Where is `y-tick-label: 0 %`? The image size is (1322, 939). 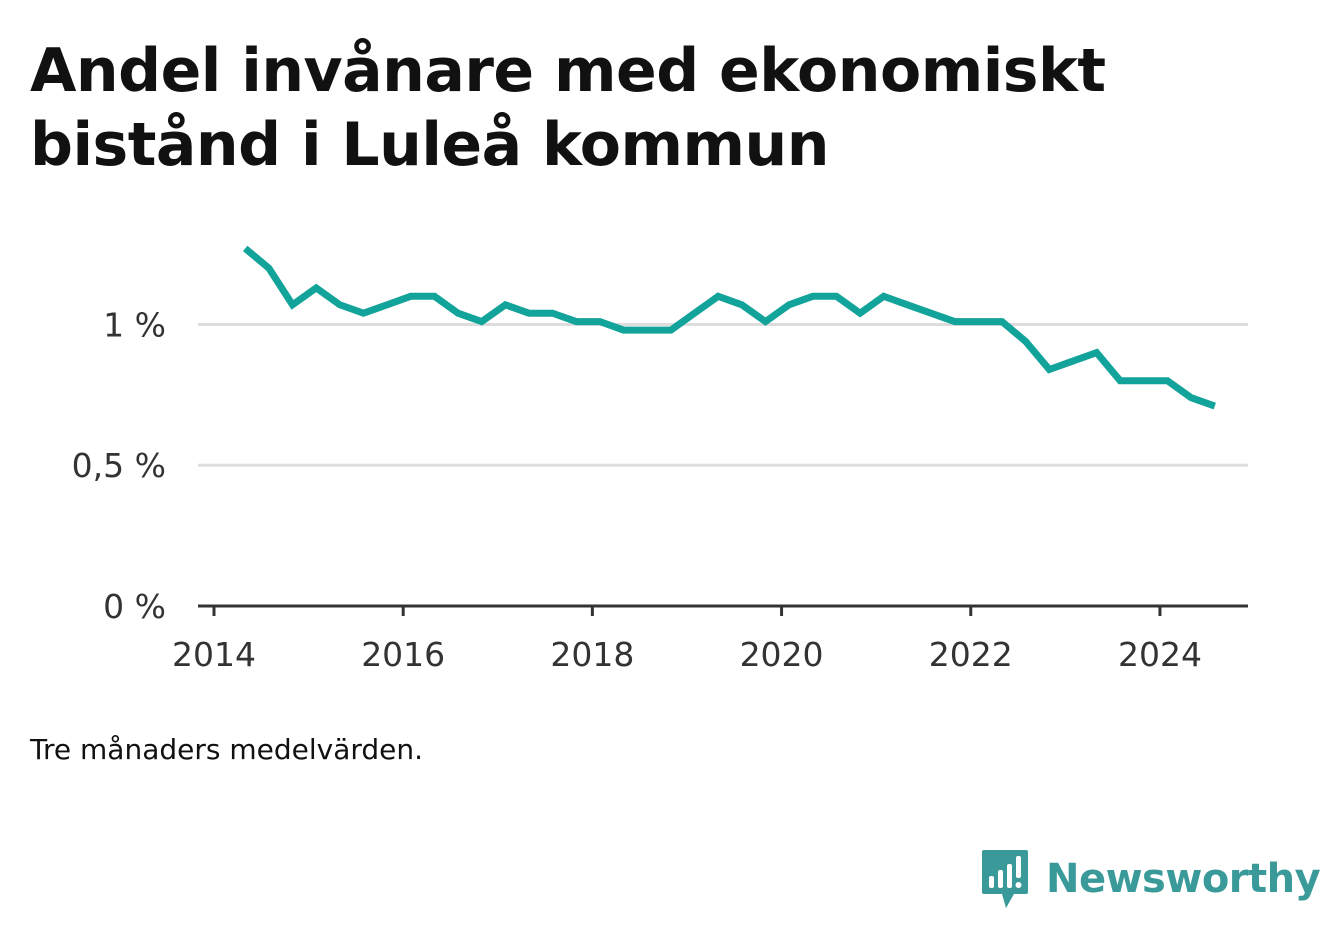
y-tick-label: 0 % is located at coordinates (134, 606).